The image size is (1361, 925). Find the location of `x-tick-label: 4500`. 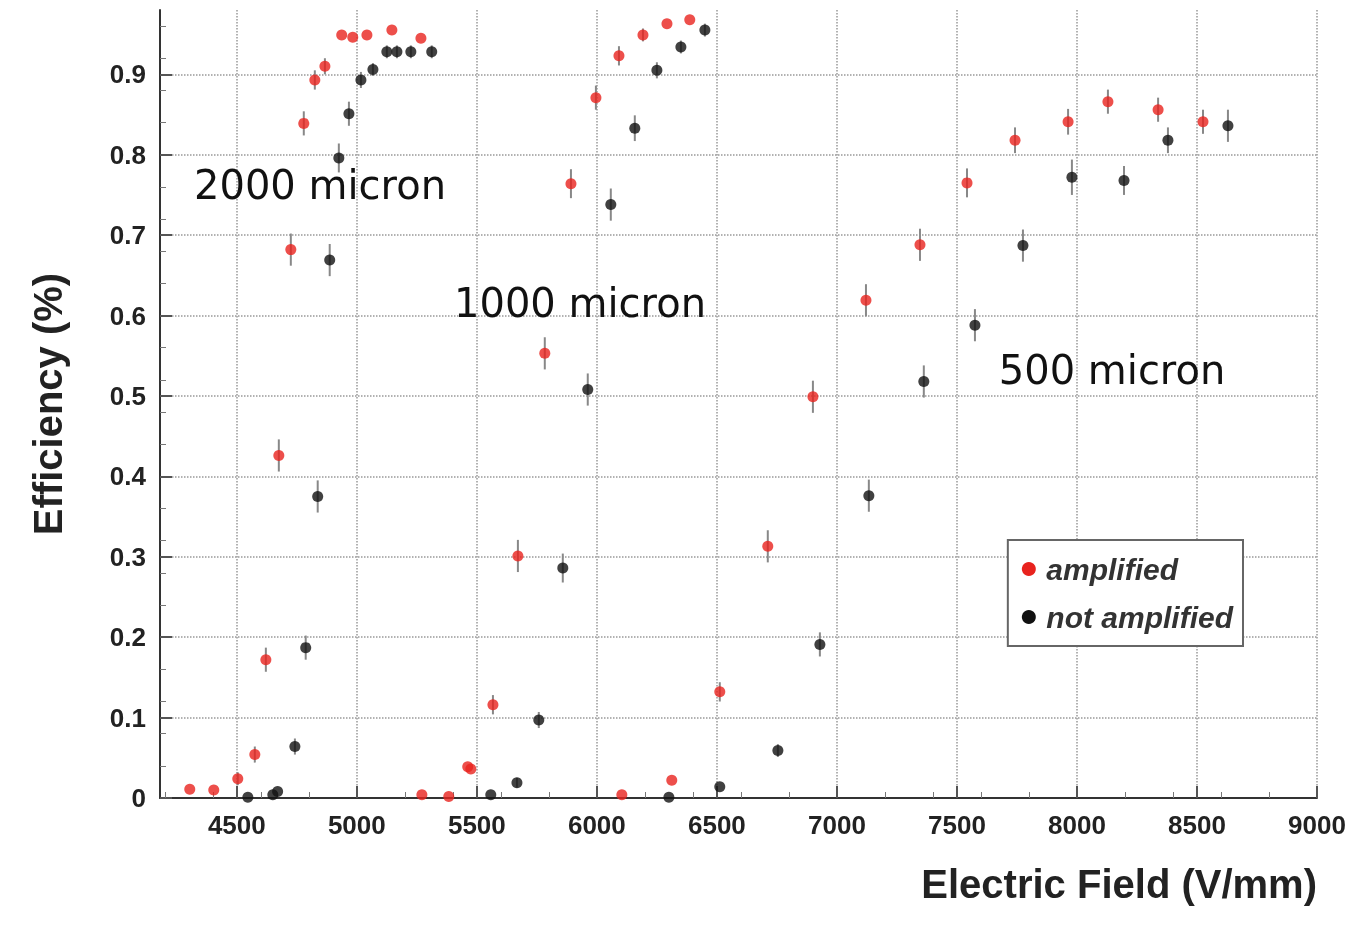

x-tick-label: 4500 is located at coordinates (236, 825).